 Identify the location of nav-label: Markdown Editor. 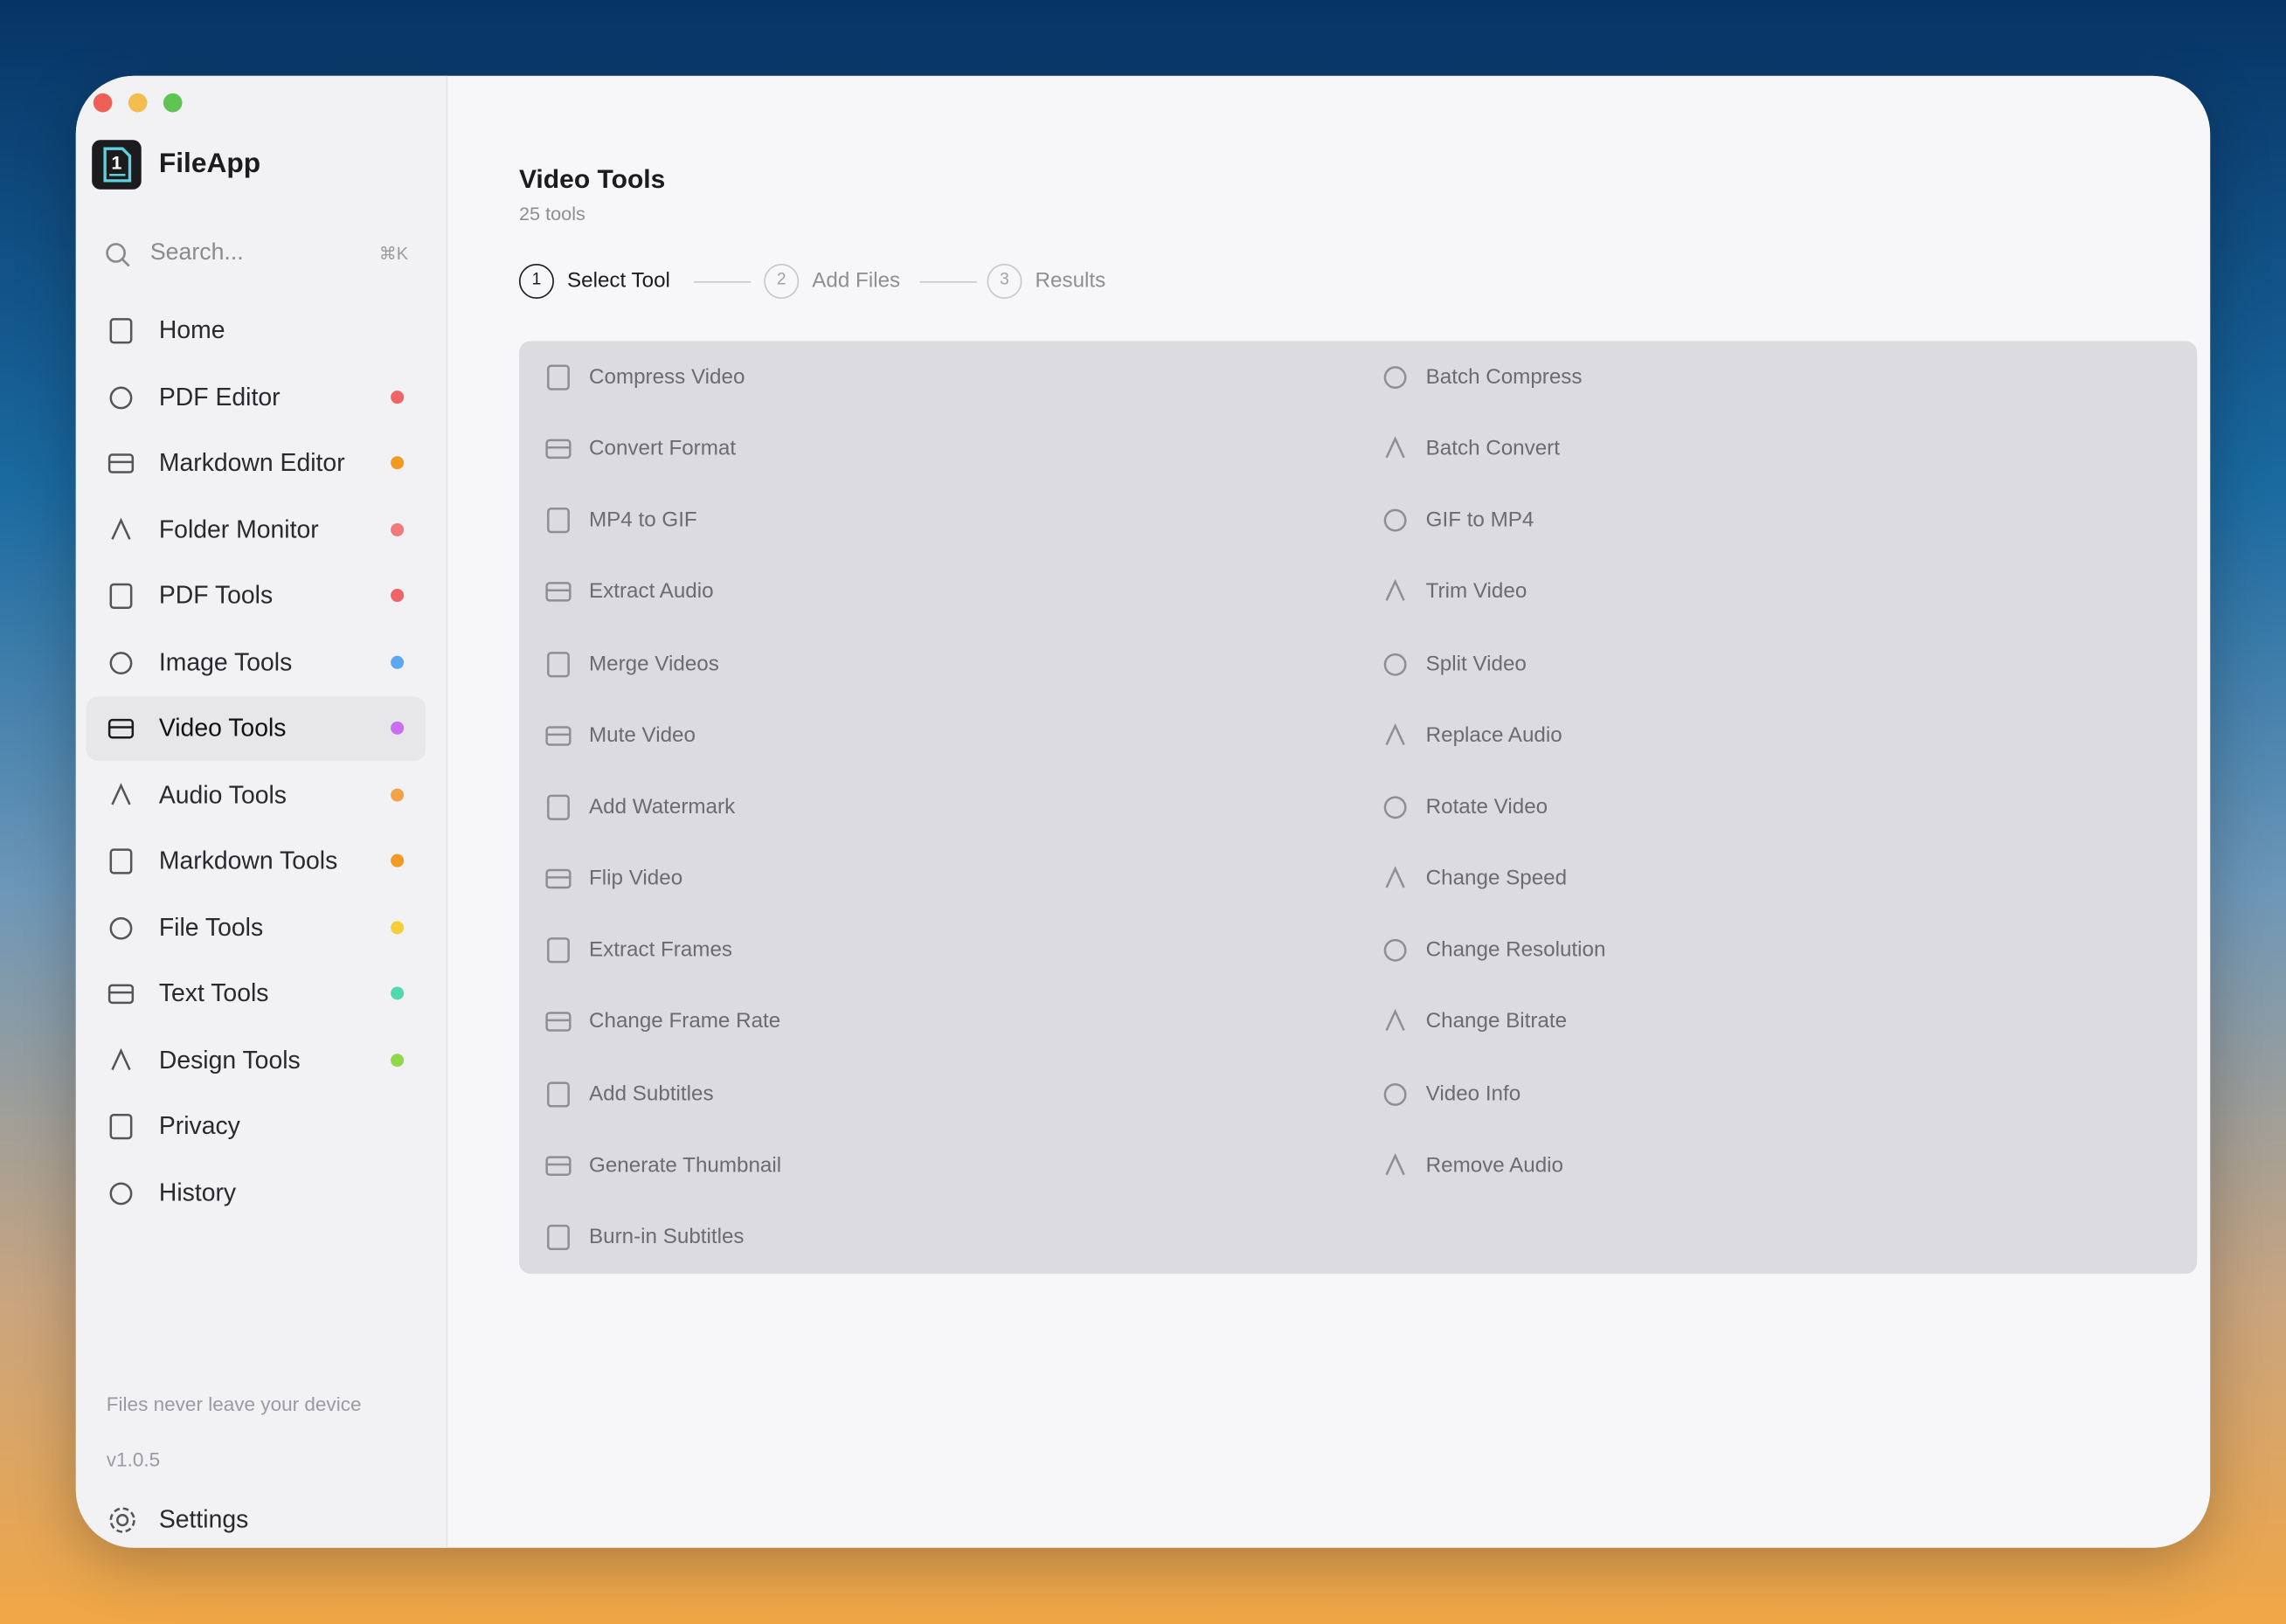
(251, 462).